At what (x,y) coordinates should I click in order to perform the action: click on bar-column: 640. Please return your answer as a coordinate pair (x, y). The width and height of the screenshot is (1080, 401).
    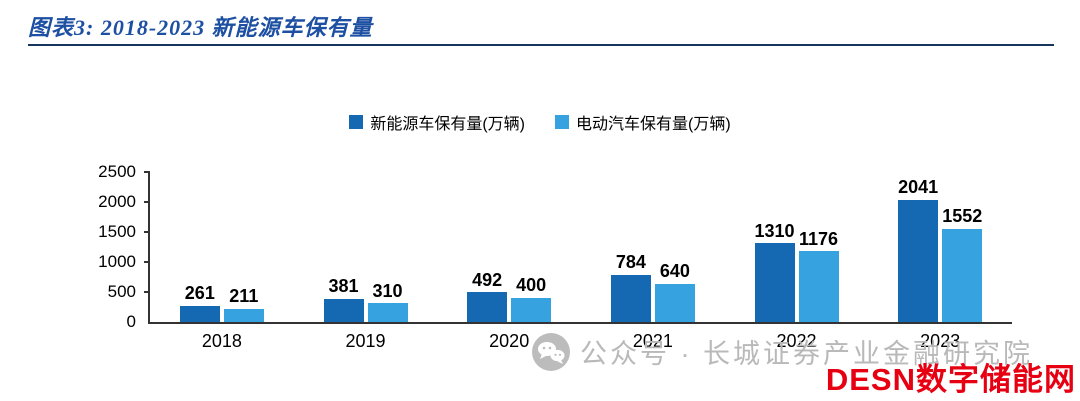
    Looking at the image, I should click on (674, 291).